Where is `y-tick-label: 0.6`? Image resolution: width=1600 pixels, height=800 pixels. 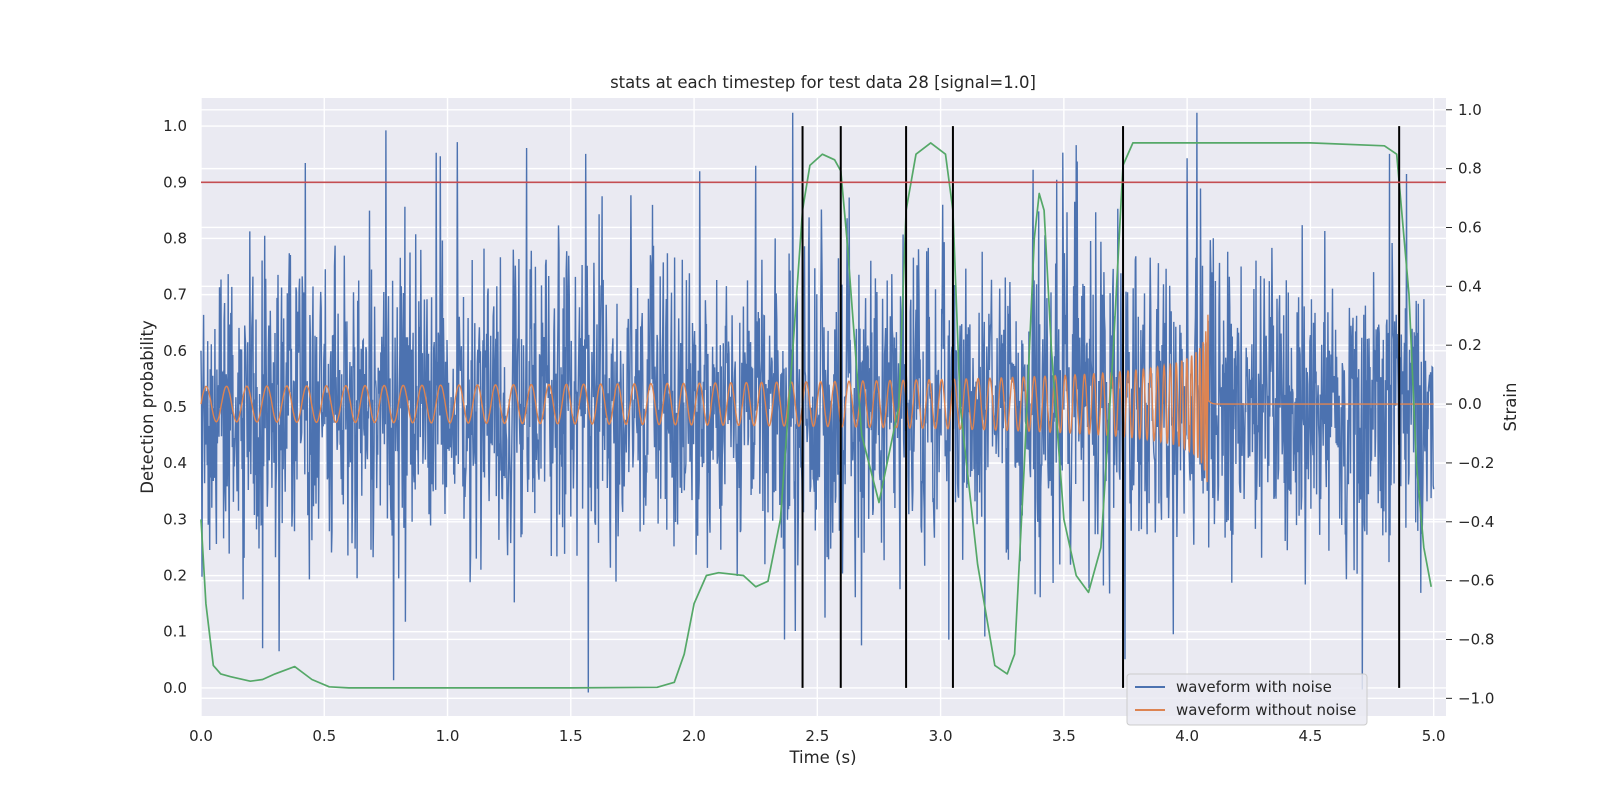
y-tick-label: 0.6 is located at coordinates (175, 351).